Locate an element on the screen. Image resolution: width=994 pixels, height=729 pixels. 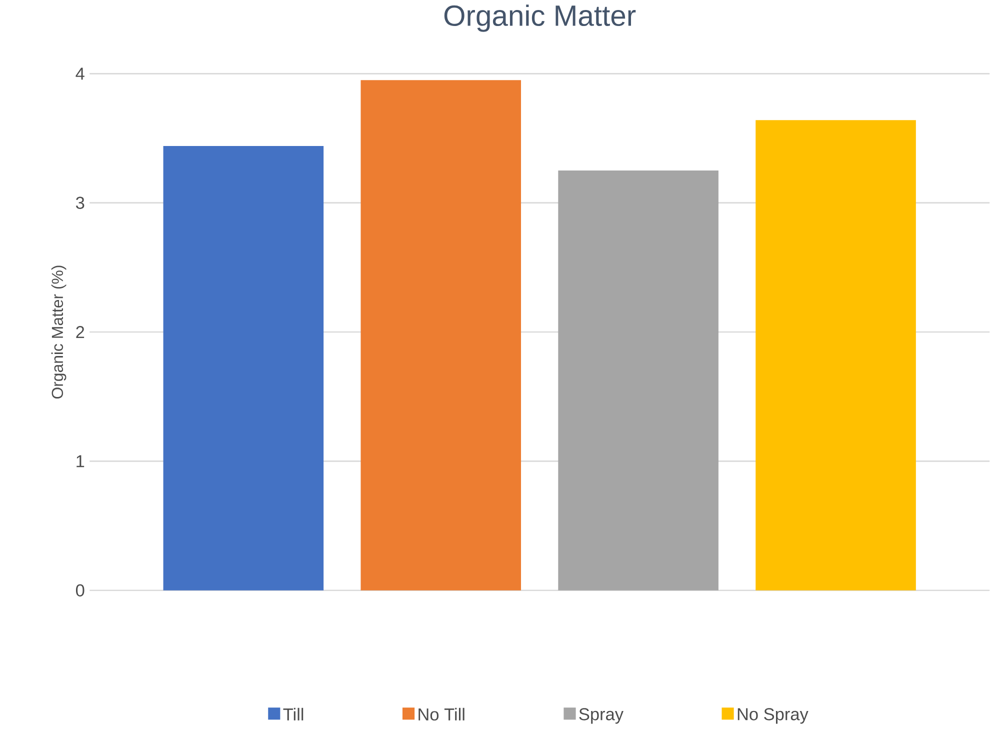
legend-label: Till is located at coordinates (293, 714).